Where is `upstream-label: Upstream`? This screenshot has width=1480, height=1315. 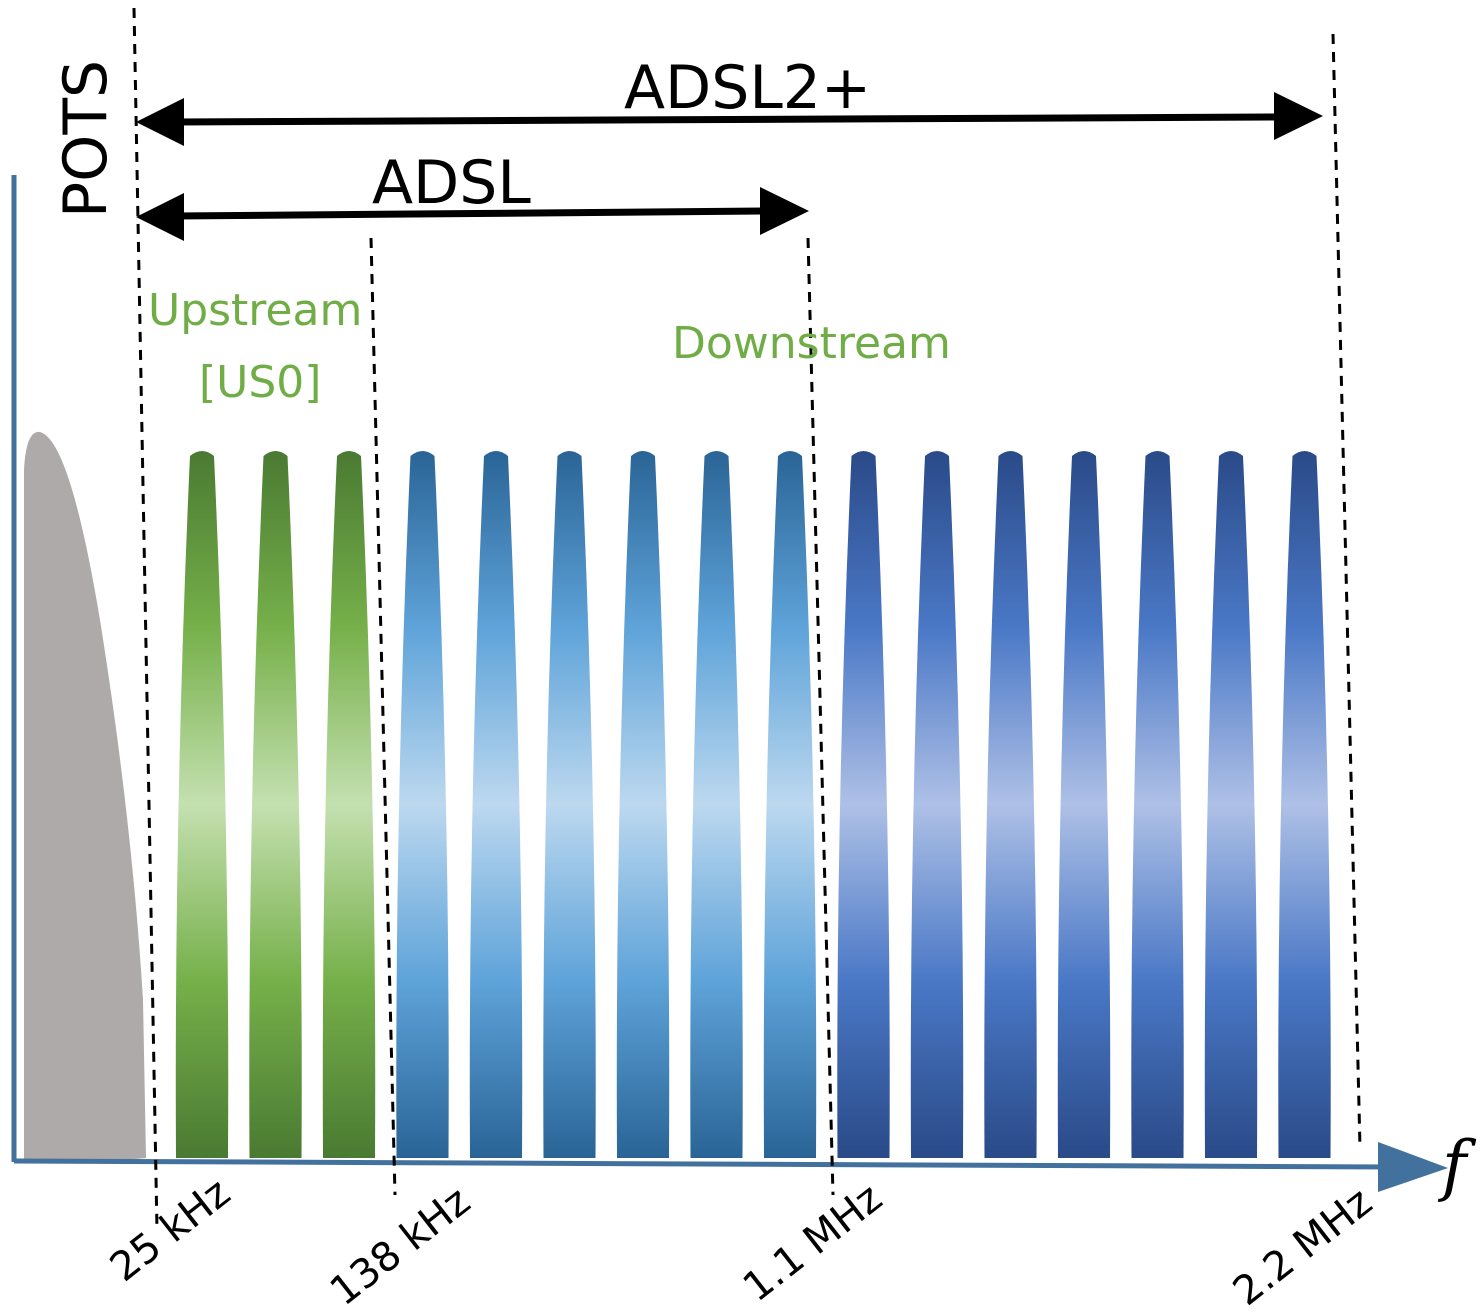 upstream-label: Upstream is located at coordinates (255, 310).